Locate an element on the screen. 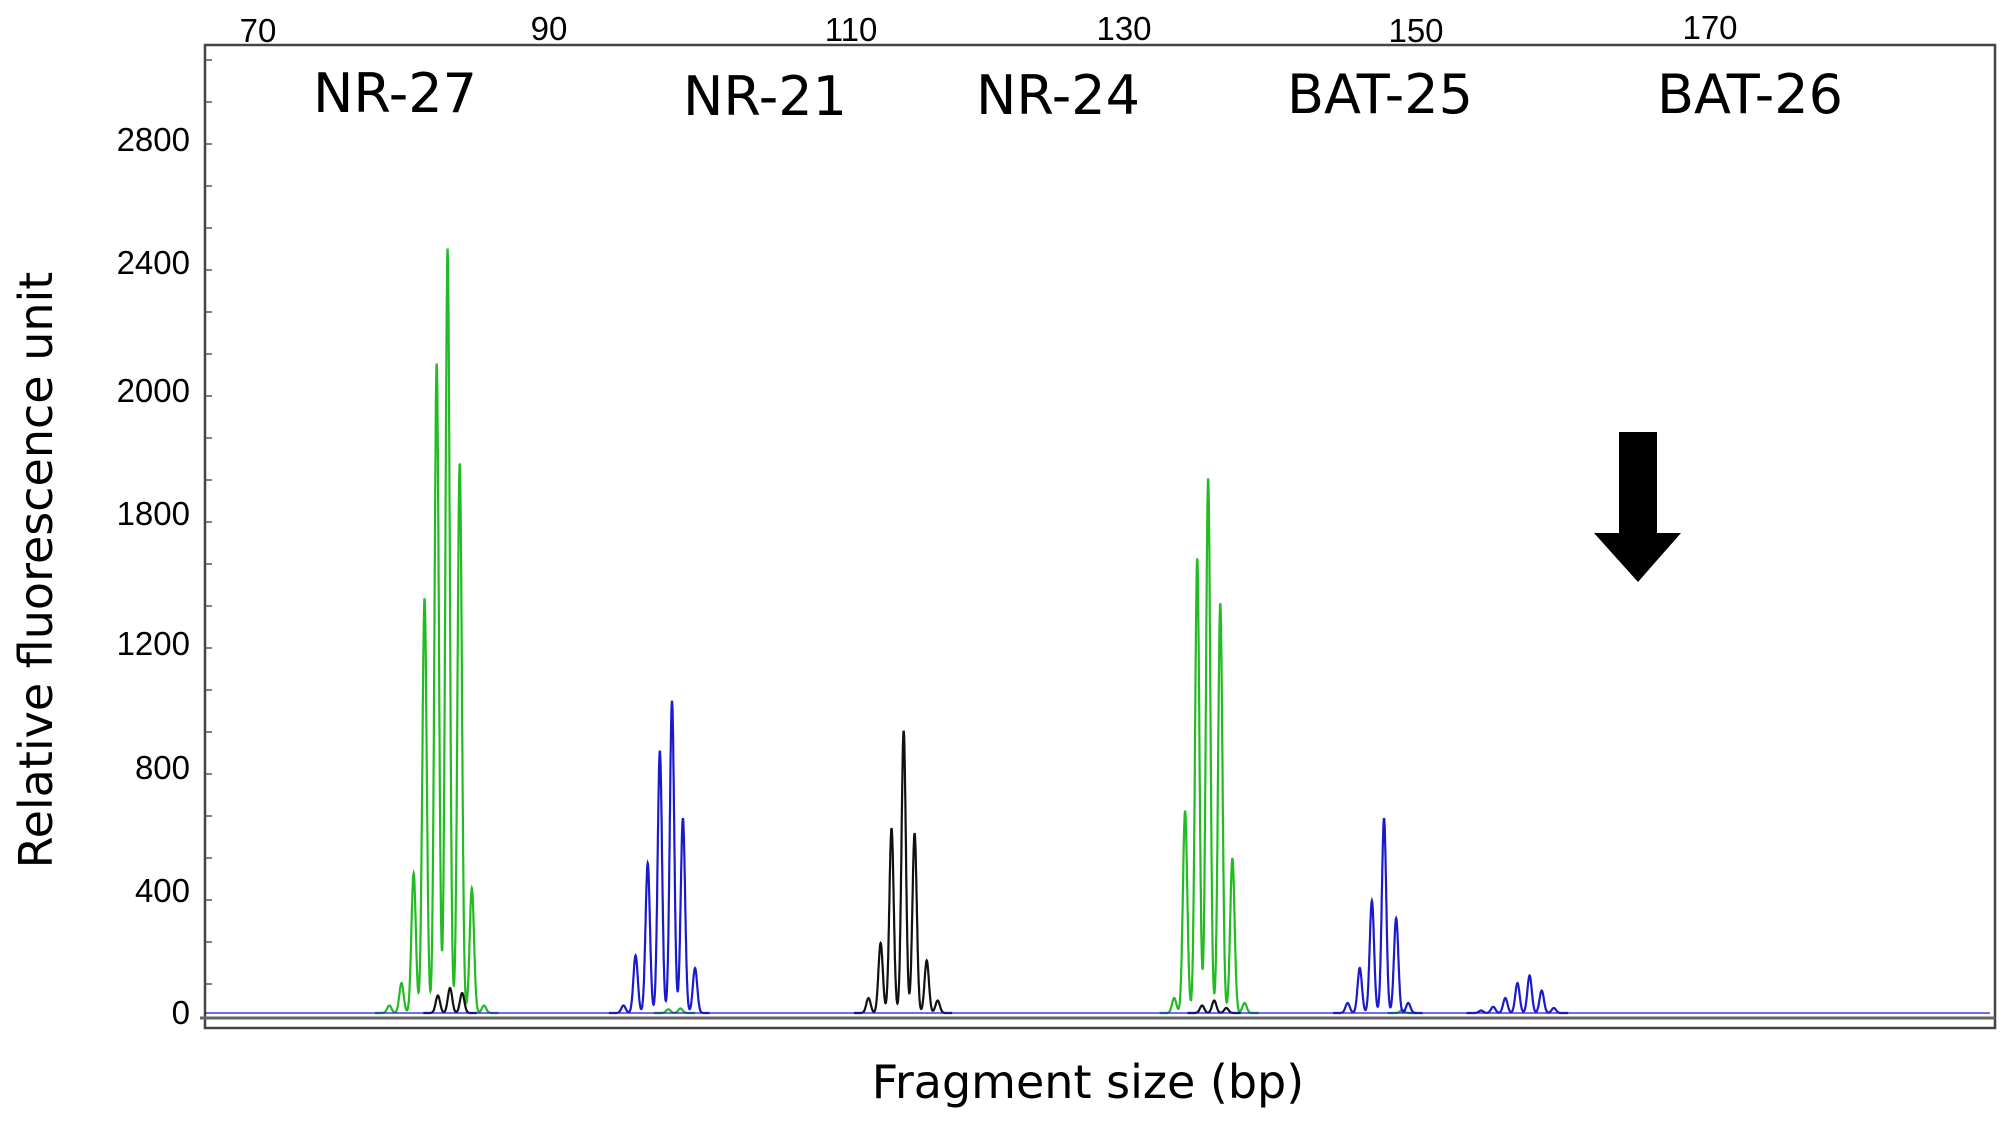  y-minor-ticks is located at coordinates (208, 522).